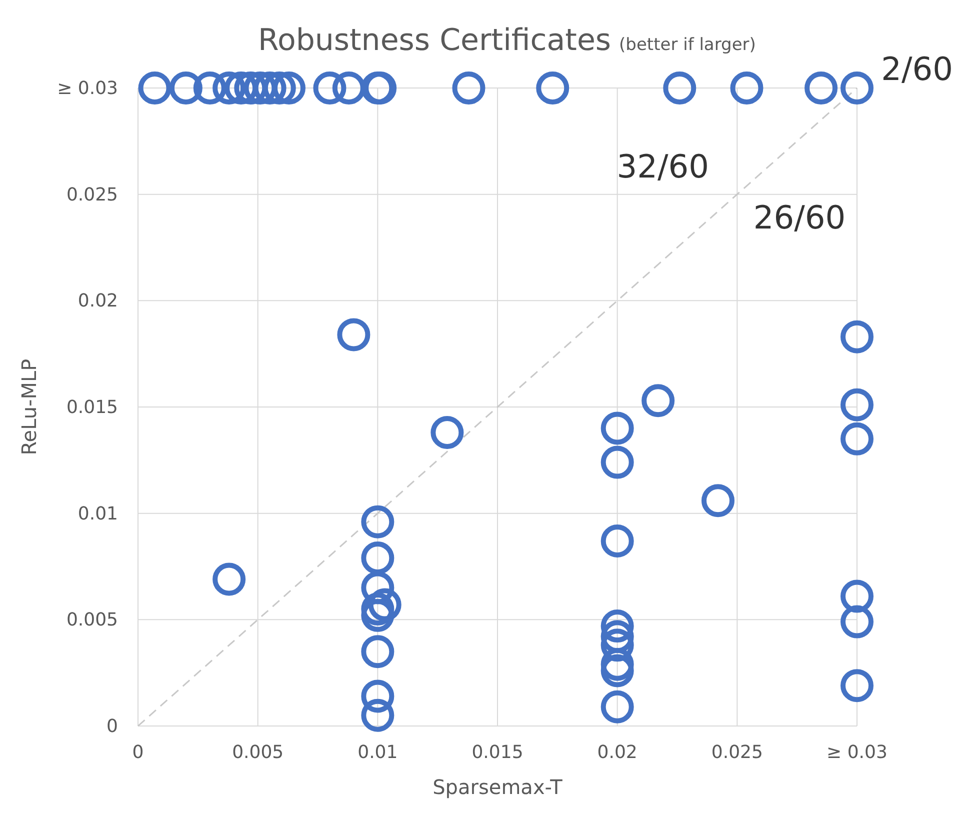  Describe the element at coordinates (258, 752) in the screenshot. I see `x-tick-label: 0.005` at that location.